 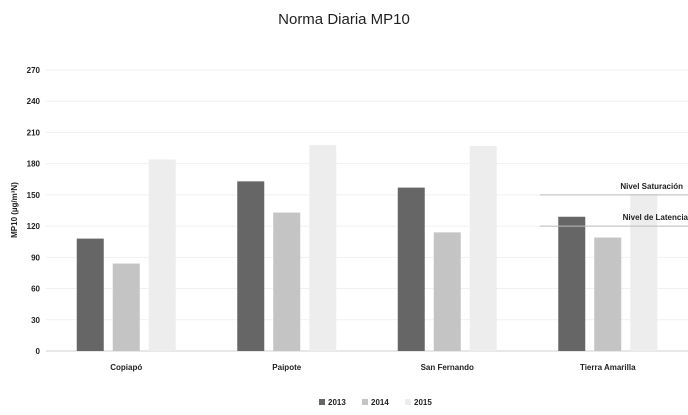 What do you see at coordinates (34, 195) in the screenshot?
I see `y-tick-label: 150` at bounding box center [34, 195].